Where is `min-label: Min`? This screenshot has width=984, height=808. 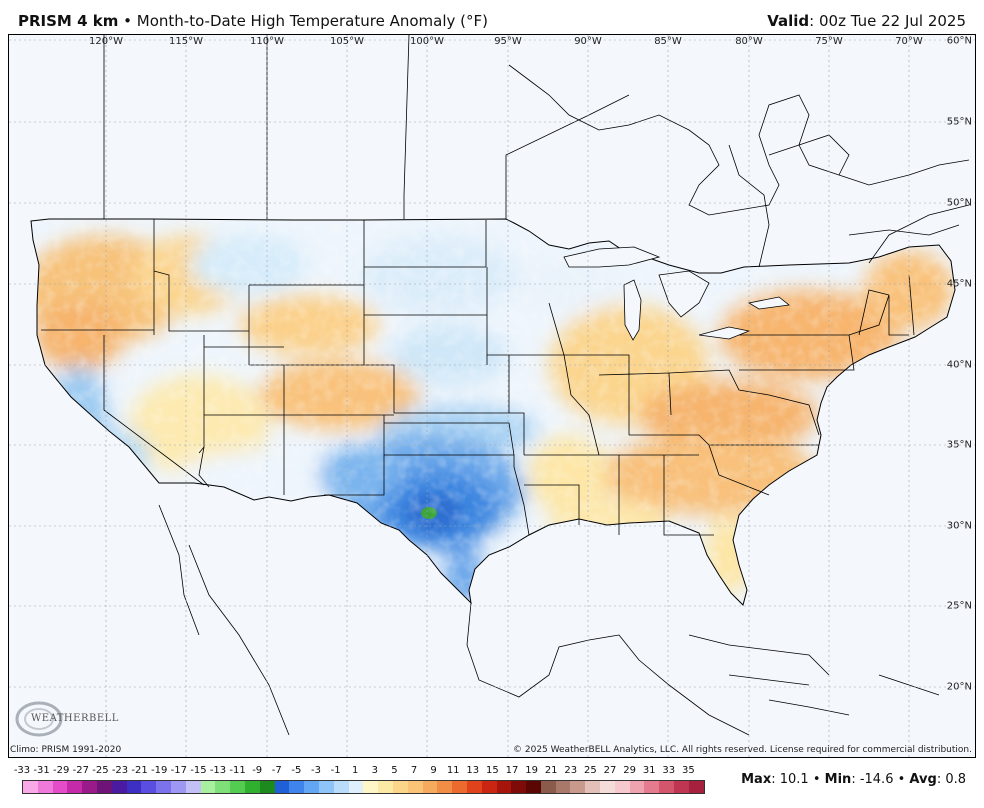
min-label: Min is located at coordinates (838, 779).